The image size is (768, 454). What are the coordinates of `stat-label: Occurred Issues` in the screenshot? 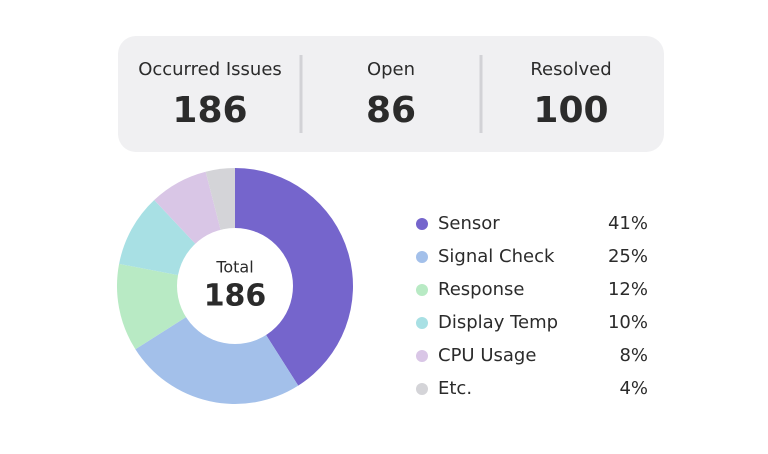 It's located at (210, 69).